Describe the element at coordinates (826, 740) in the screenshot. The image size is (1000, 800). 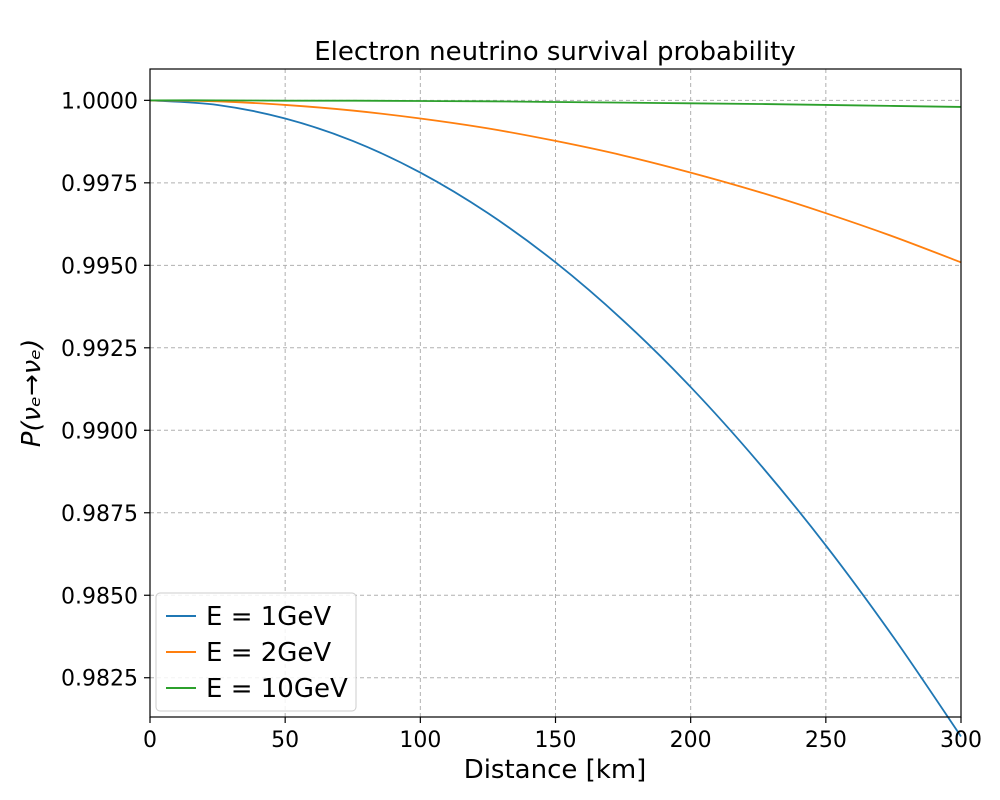
I see `x-tick-label: 250` at that location.